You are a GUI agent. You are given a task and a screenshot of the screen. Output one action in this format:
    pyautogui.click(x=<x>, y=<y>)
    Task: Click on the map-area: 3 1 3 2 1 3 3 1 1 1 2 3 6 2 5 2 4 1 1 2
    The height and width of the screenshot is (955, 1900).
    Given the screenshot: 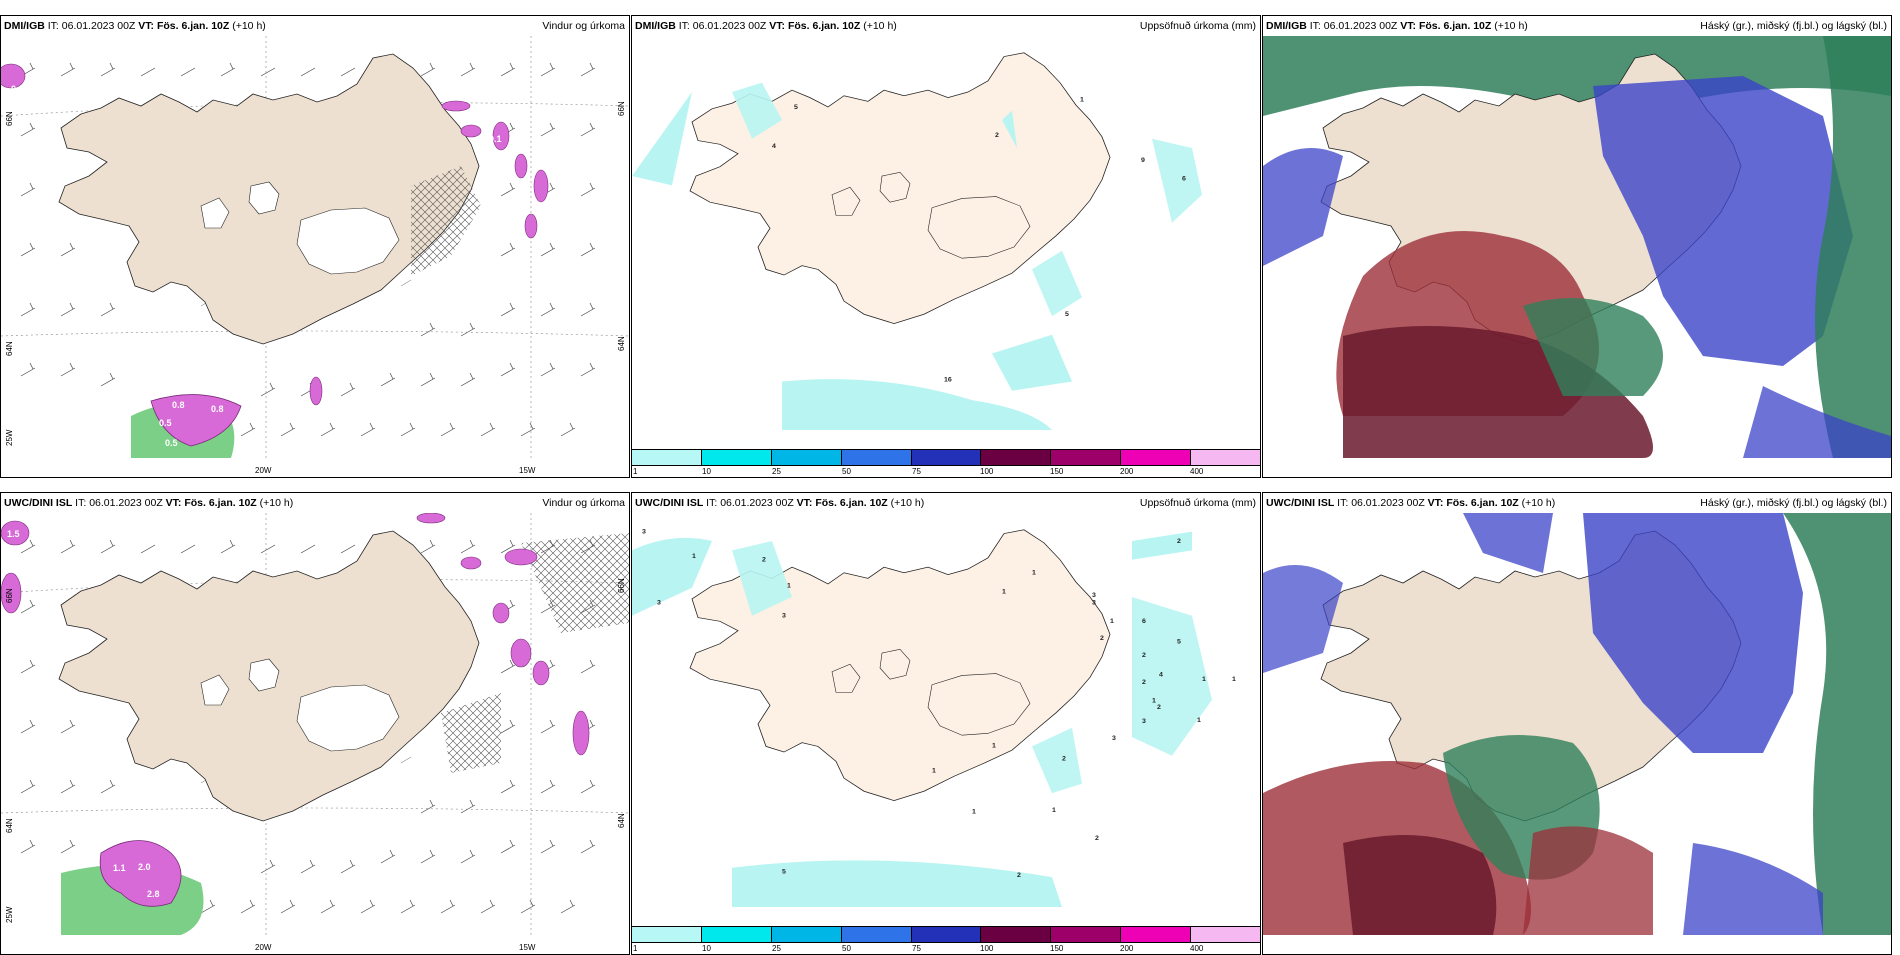 What is the action you would take?
    pyautogui.click(x=946, y=710)
    